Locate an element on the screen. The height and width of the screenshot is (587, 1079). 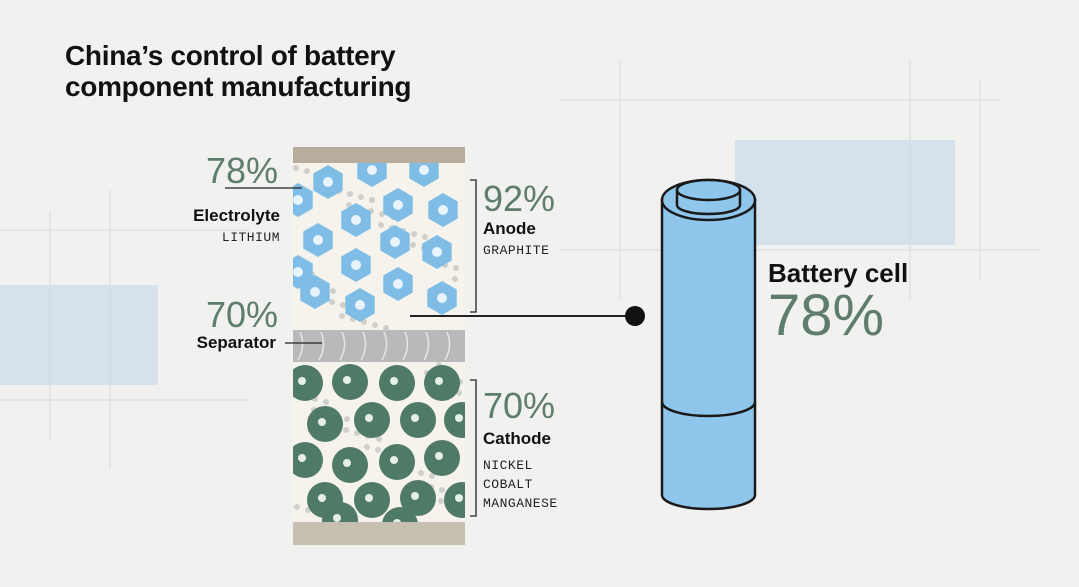
electrolyte-material: LITHIUM is located at coordinates (250, 237).